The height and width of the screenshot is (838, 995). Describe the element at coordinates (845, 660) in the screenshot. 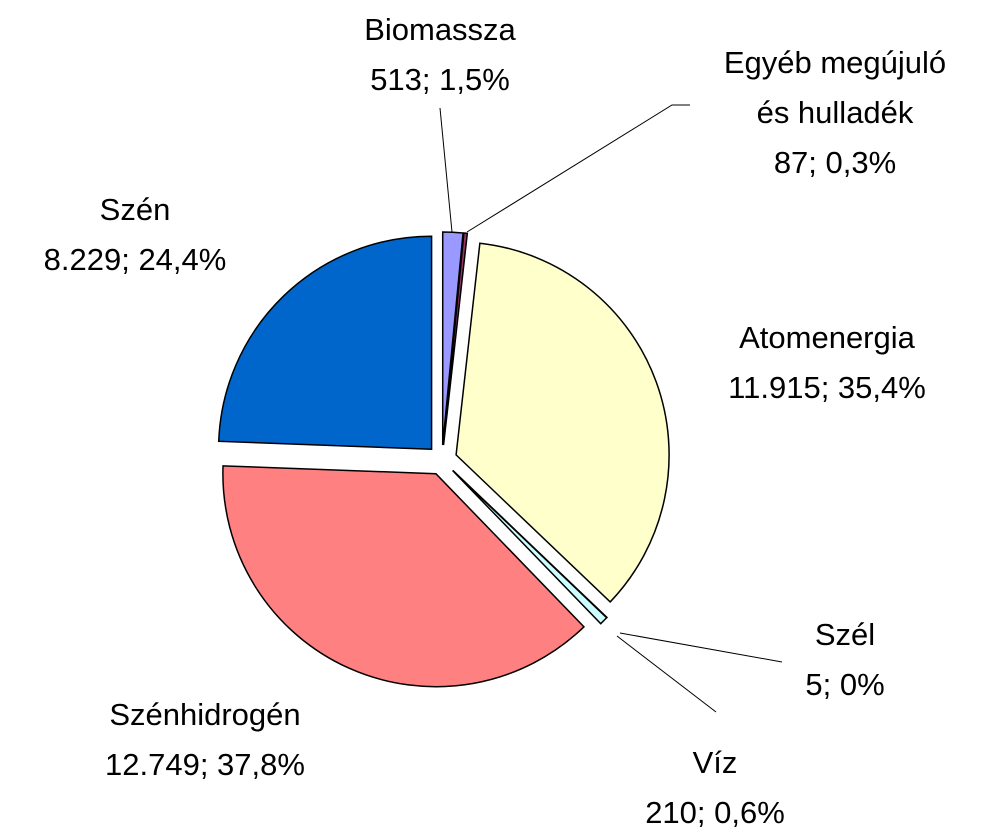

I see `slice-label: Szél 5; 0%` at that location.